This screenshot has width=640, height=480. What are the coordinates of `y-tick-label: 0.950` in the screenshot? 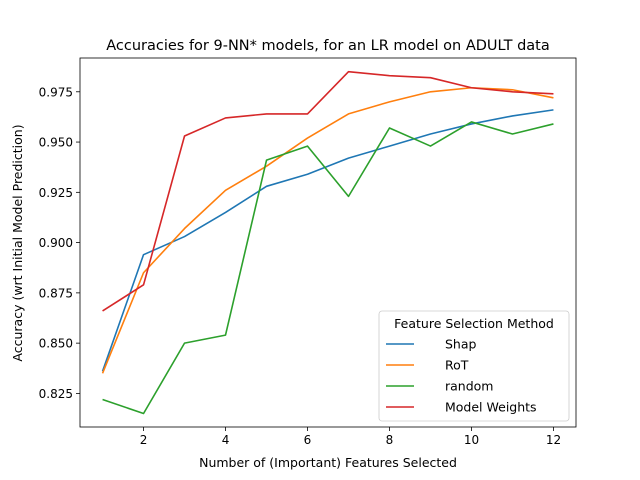 It's located at (56, 143).